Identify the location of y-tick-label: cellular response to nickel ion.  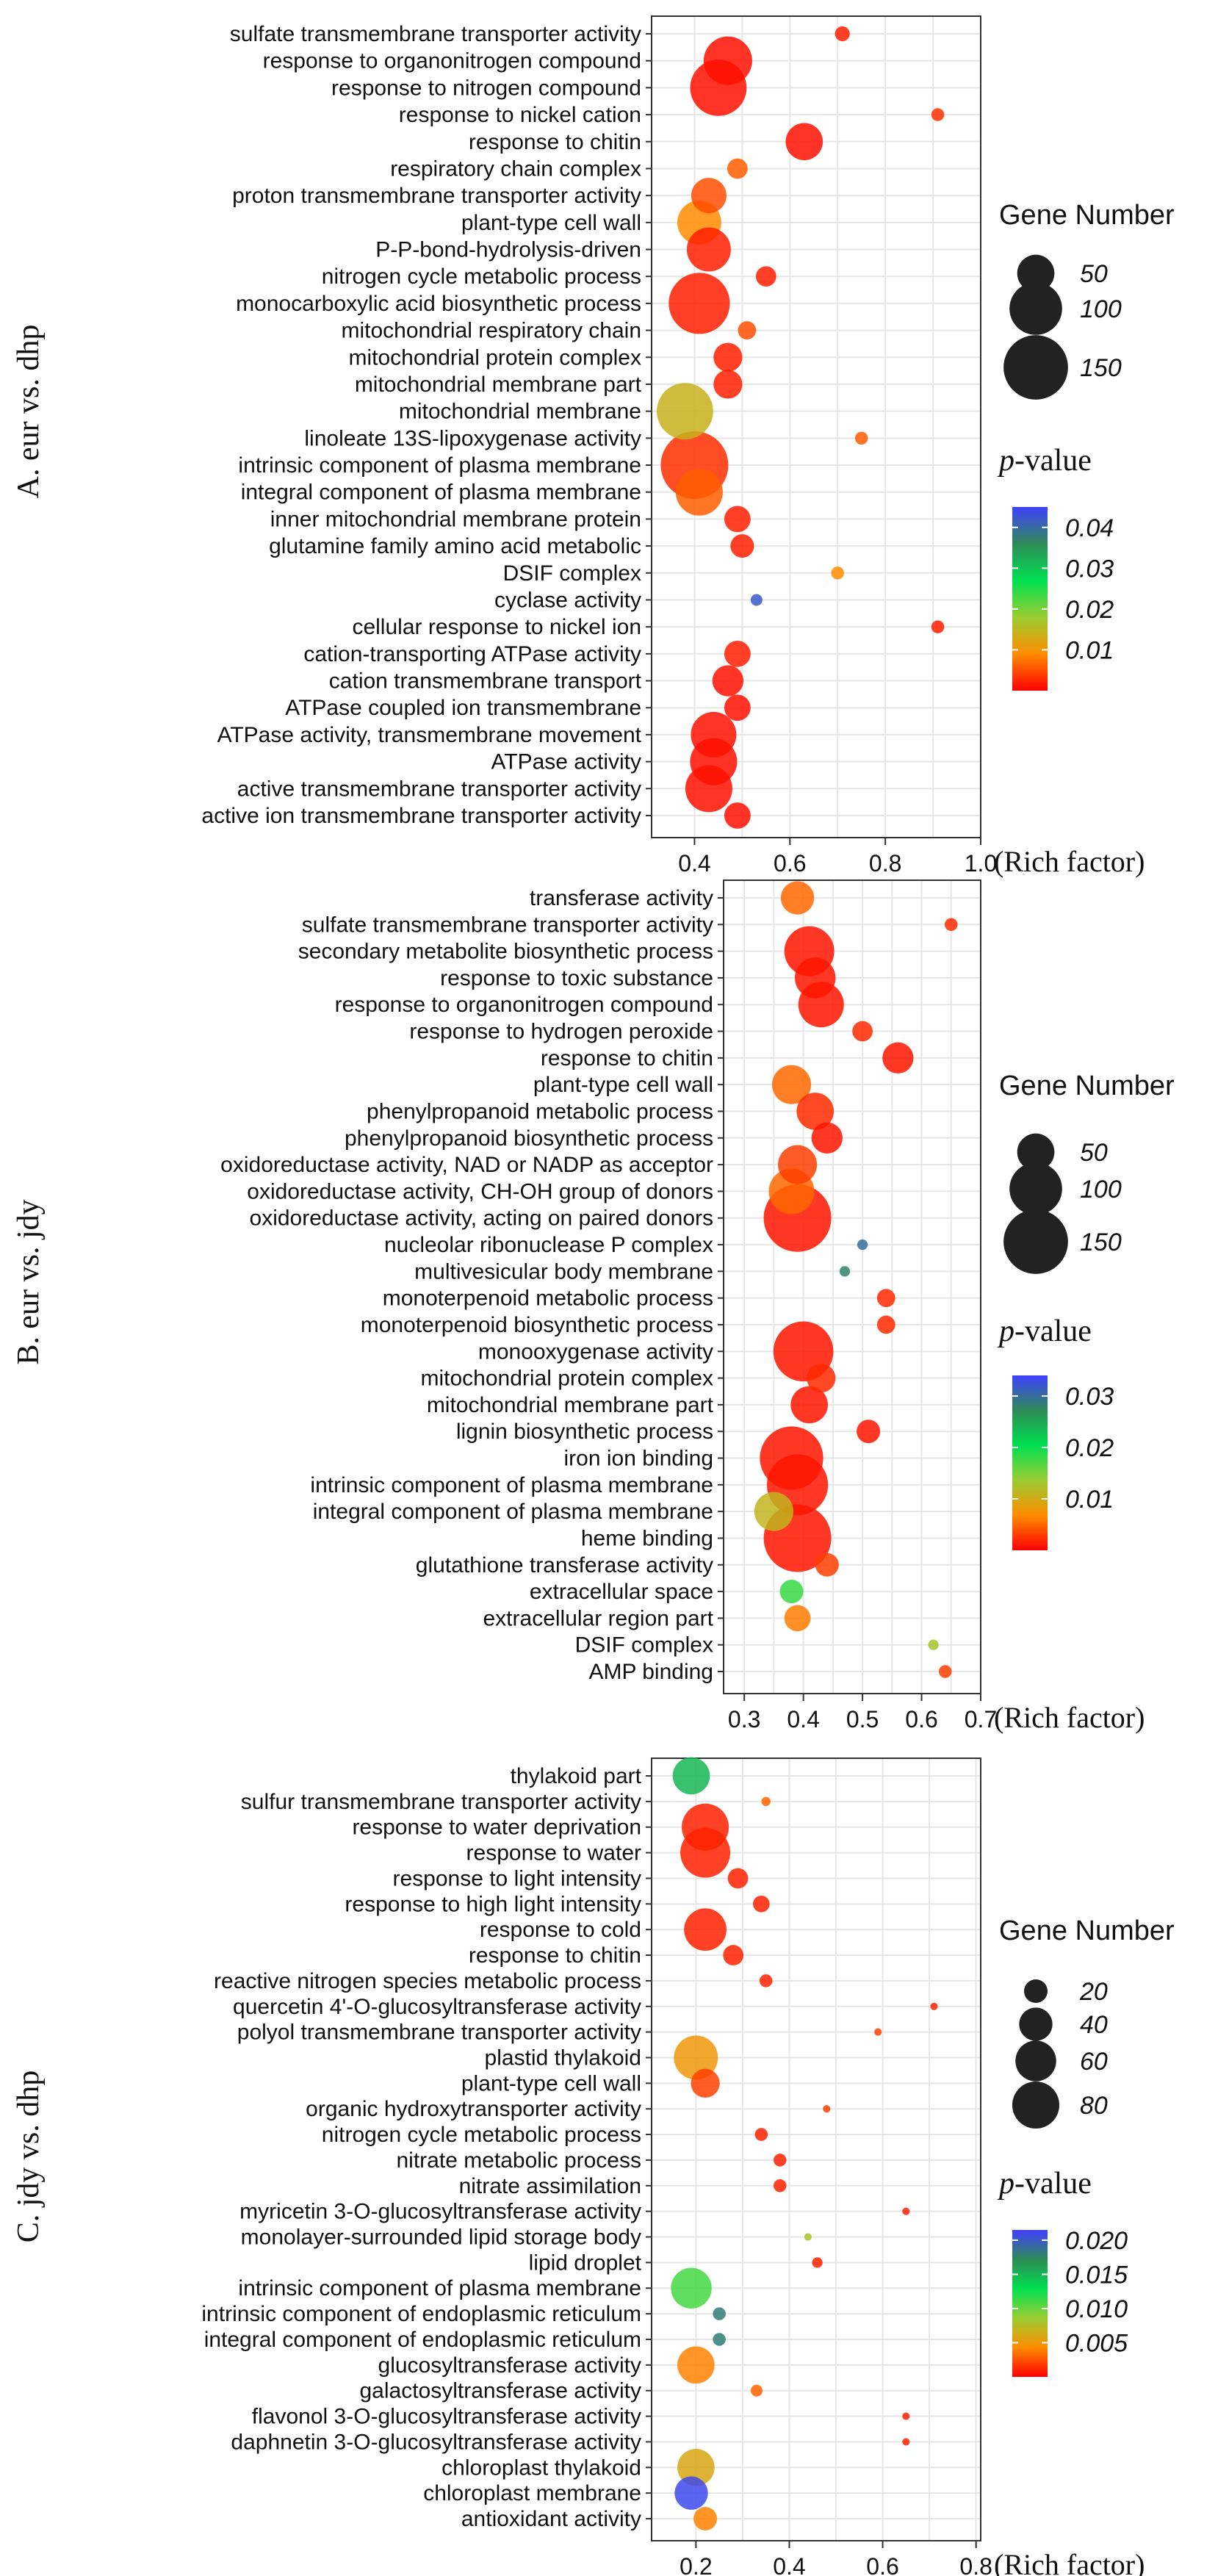
(497, 627).